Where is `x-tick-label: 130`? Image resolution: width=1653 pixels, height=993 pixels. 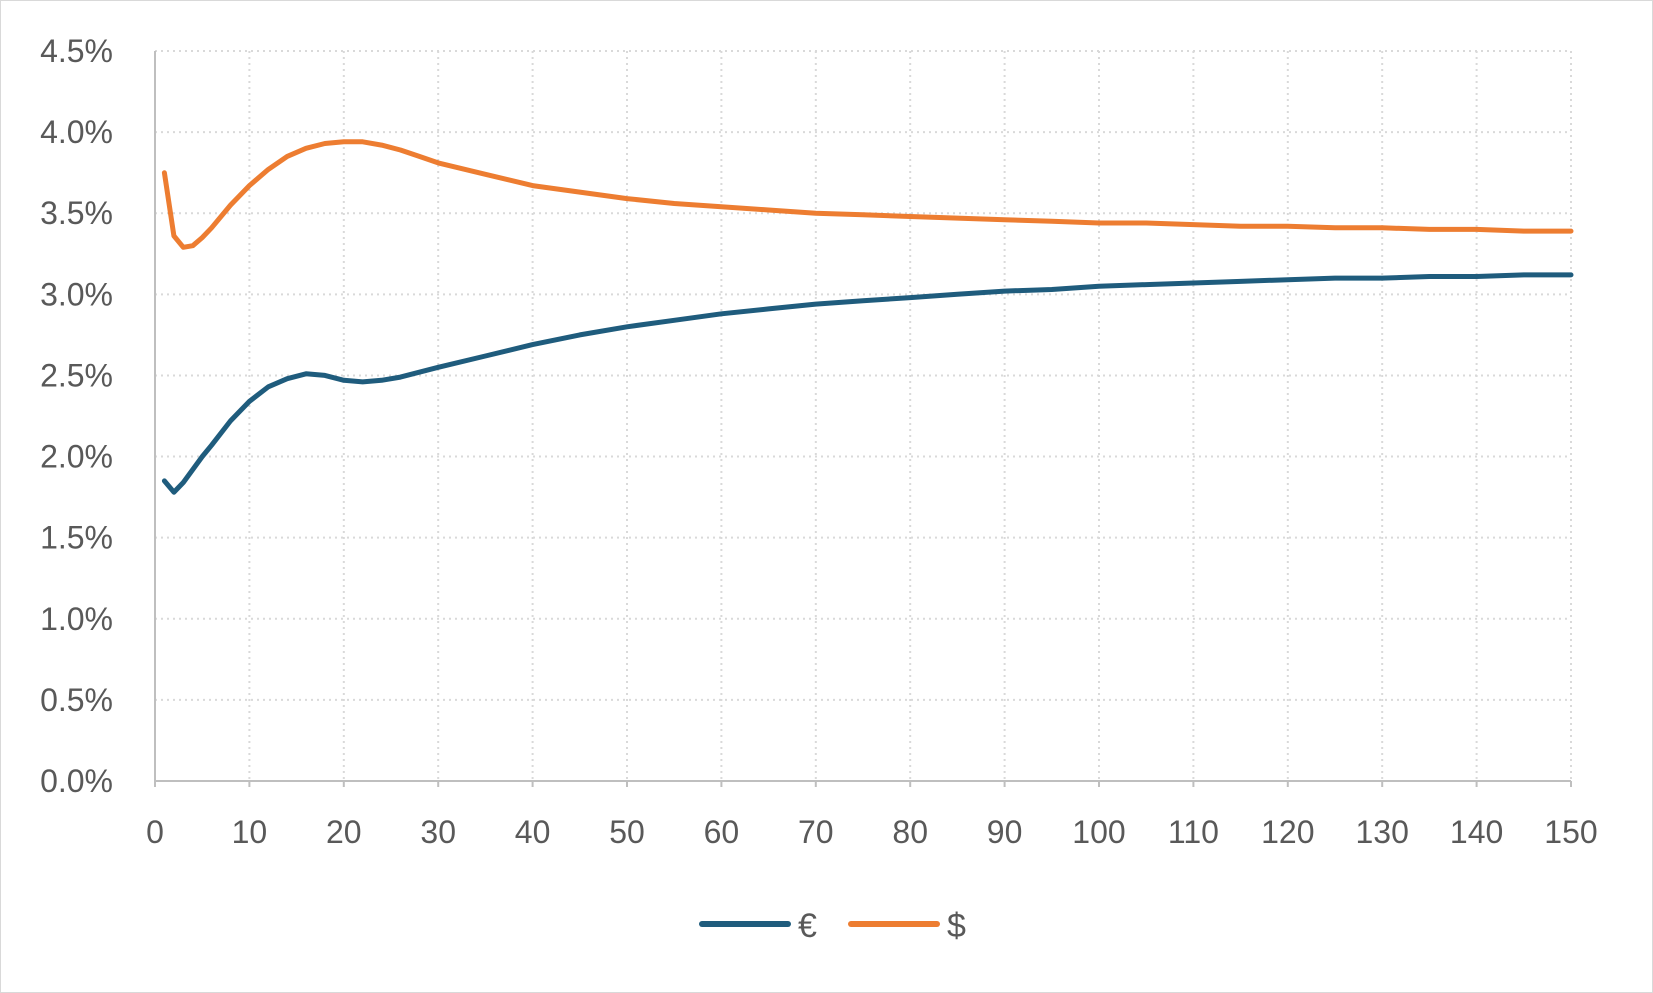 x-tick-label: 130 is located at coordinates (1382, 832).